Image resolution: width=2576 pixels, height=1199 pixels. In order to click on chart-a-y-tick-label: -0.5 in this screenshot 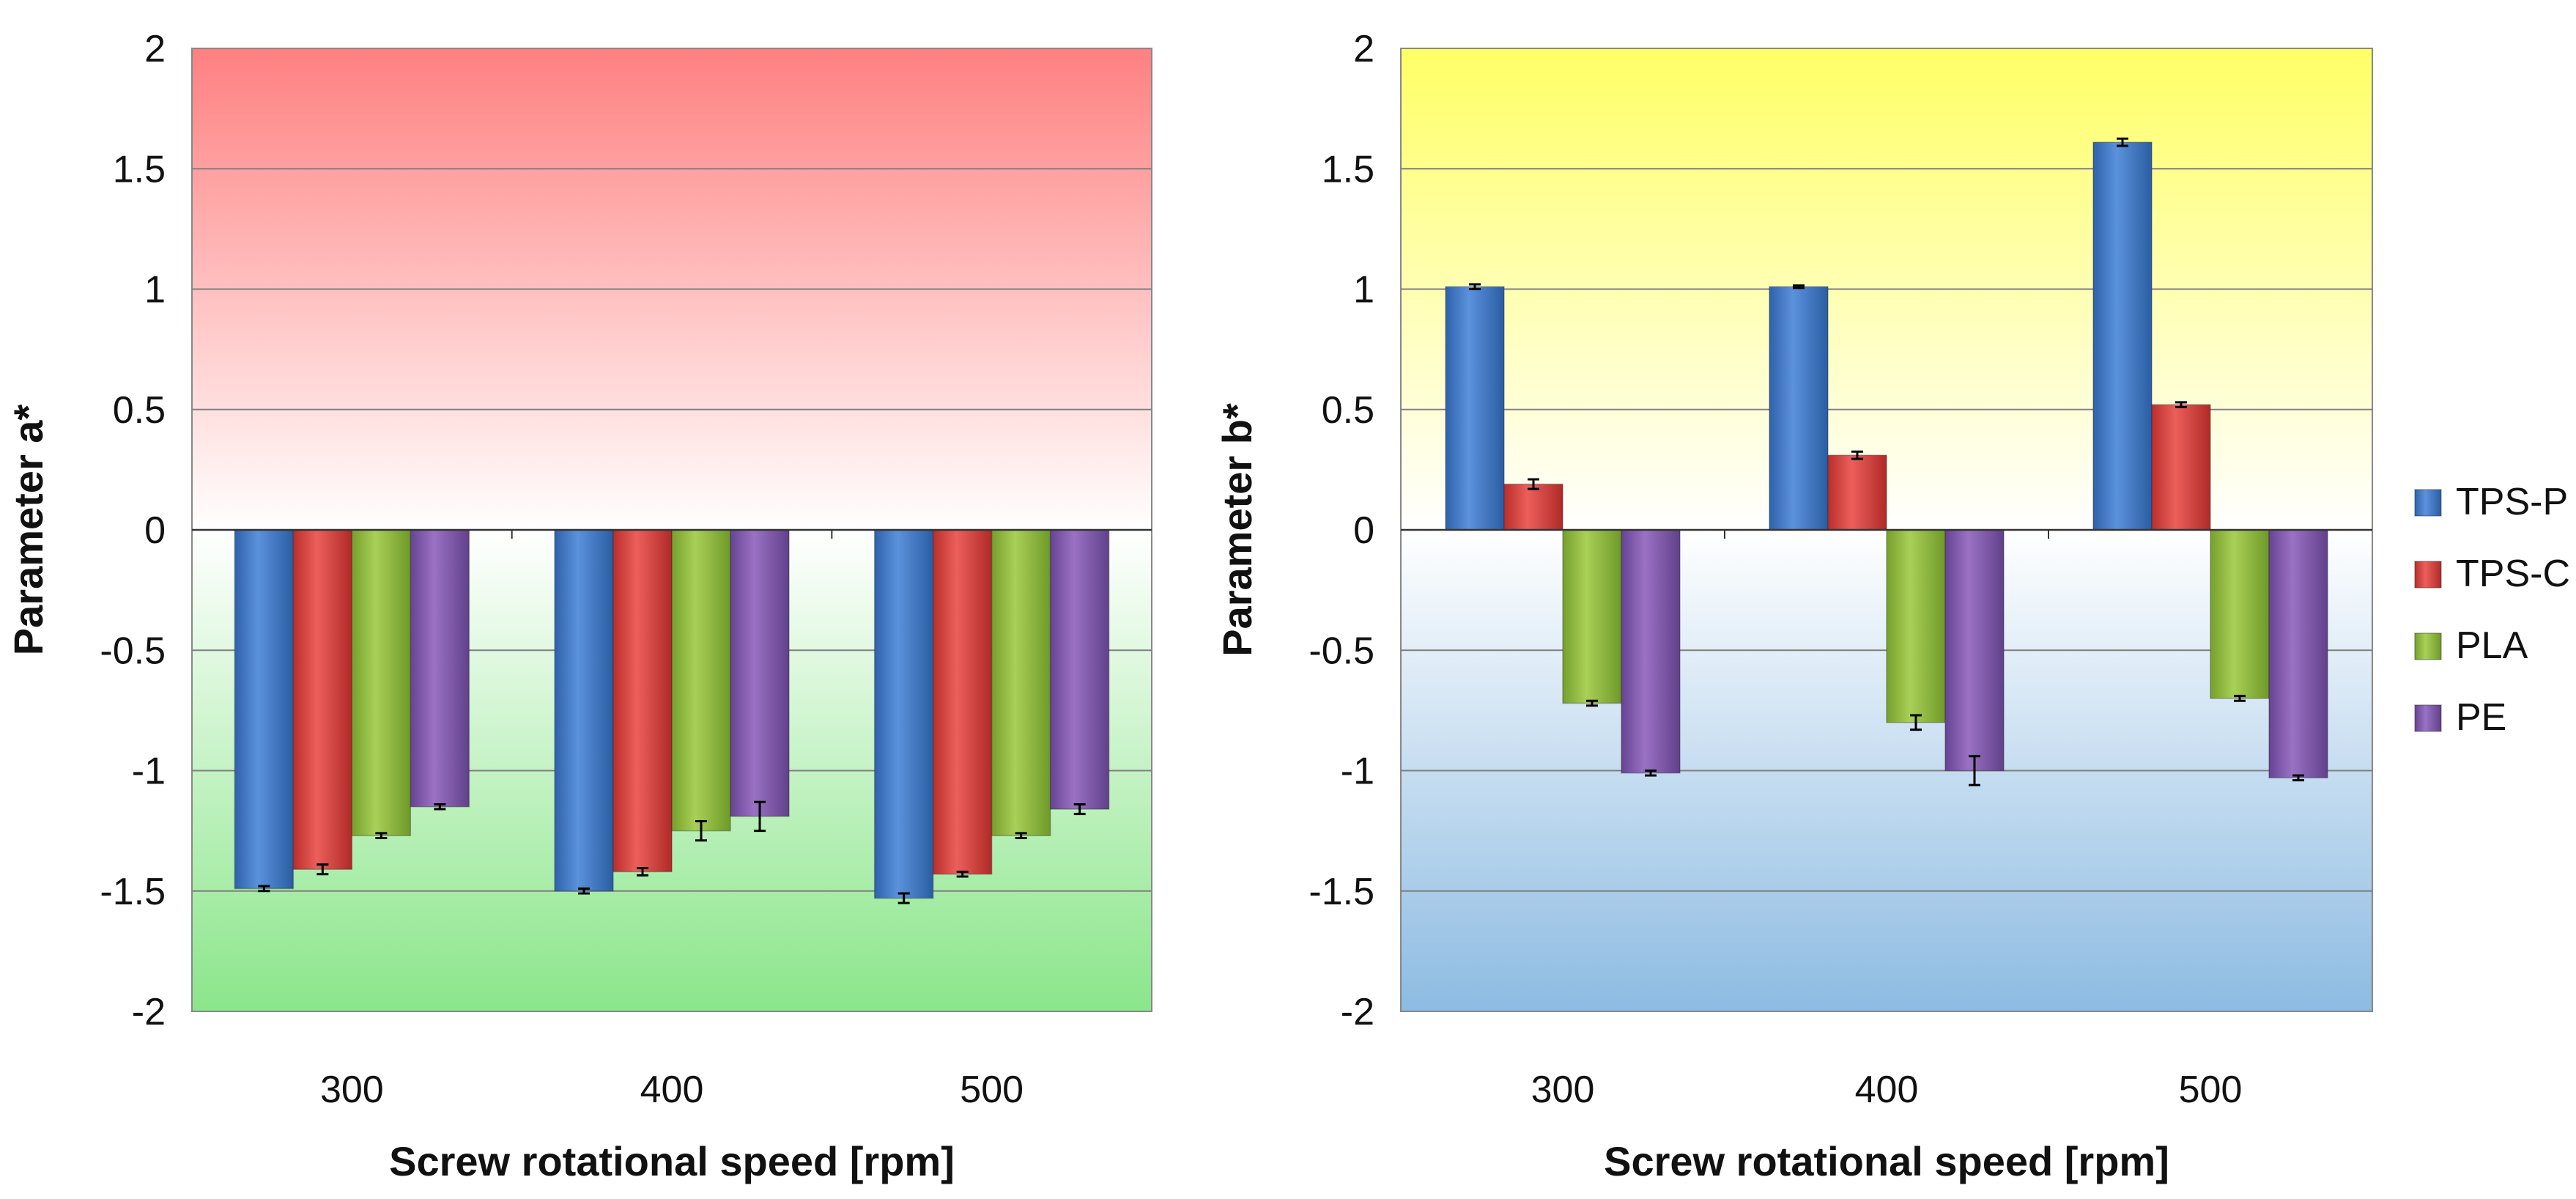, I will do `click(133, 651)`.